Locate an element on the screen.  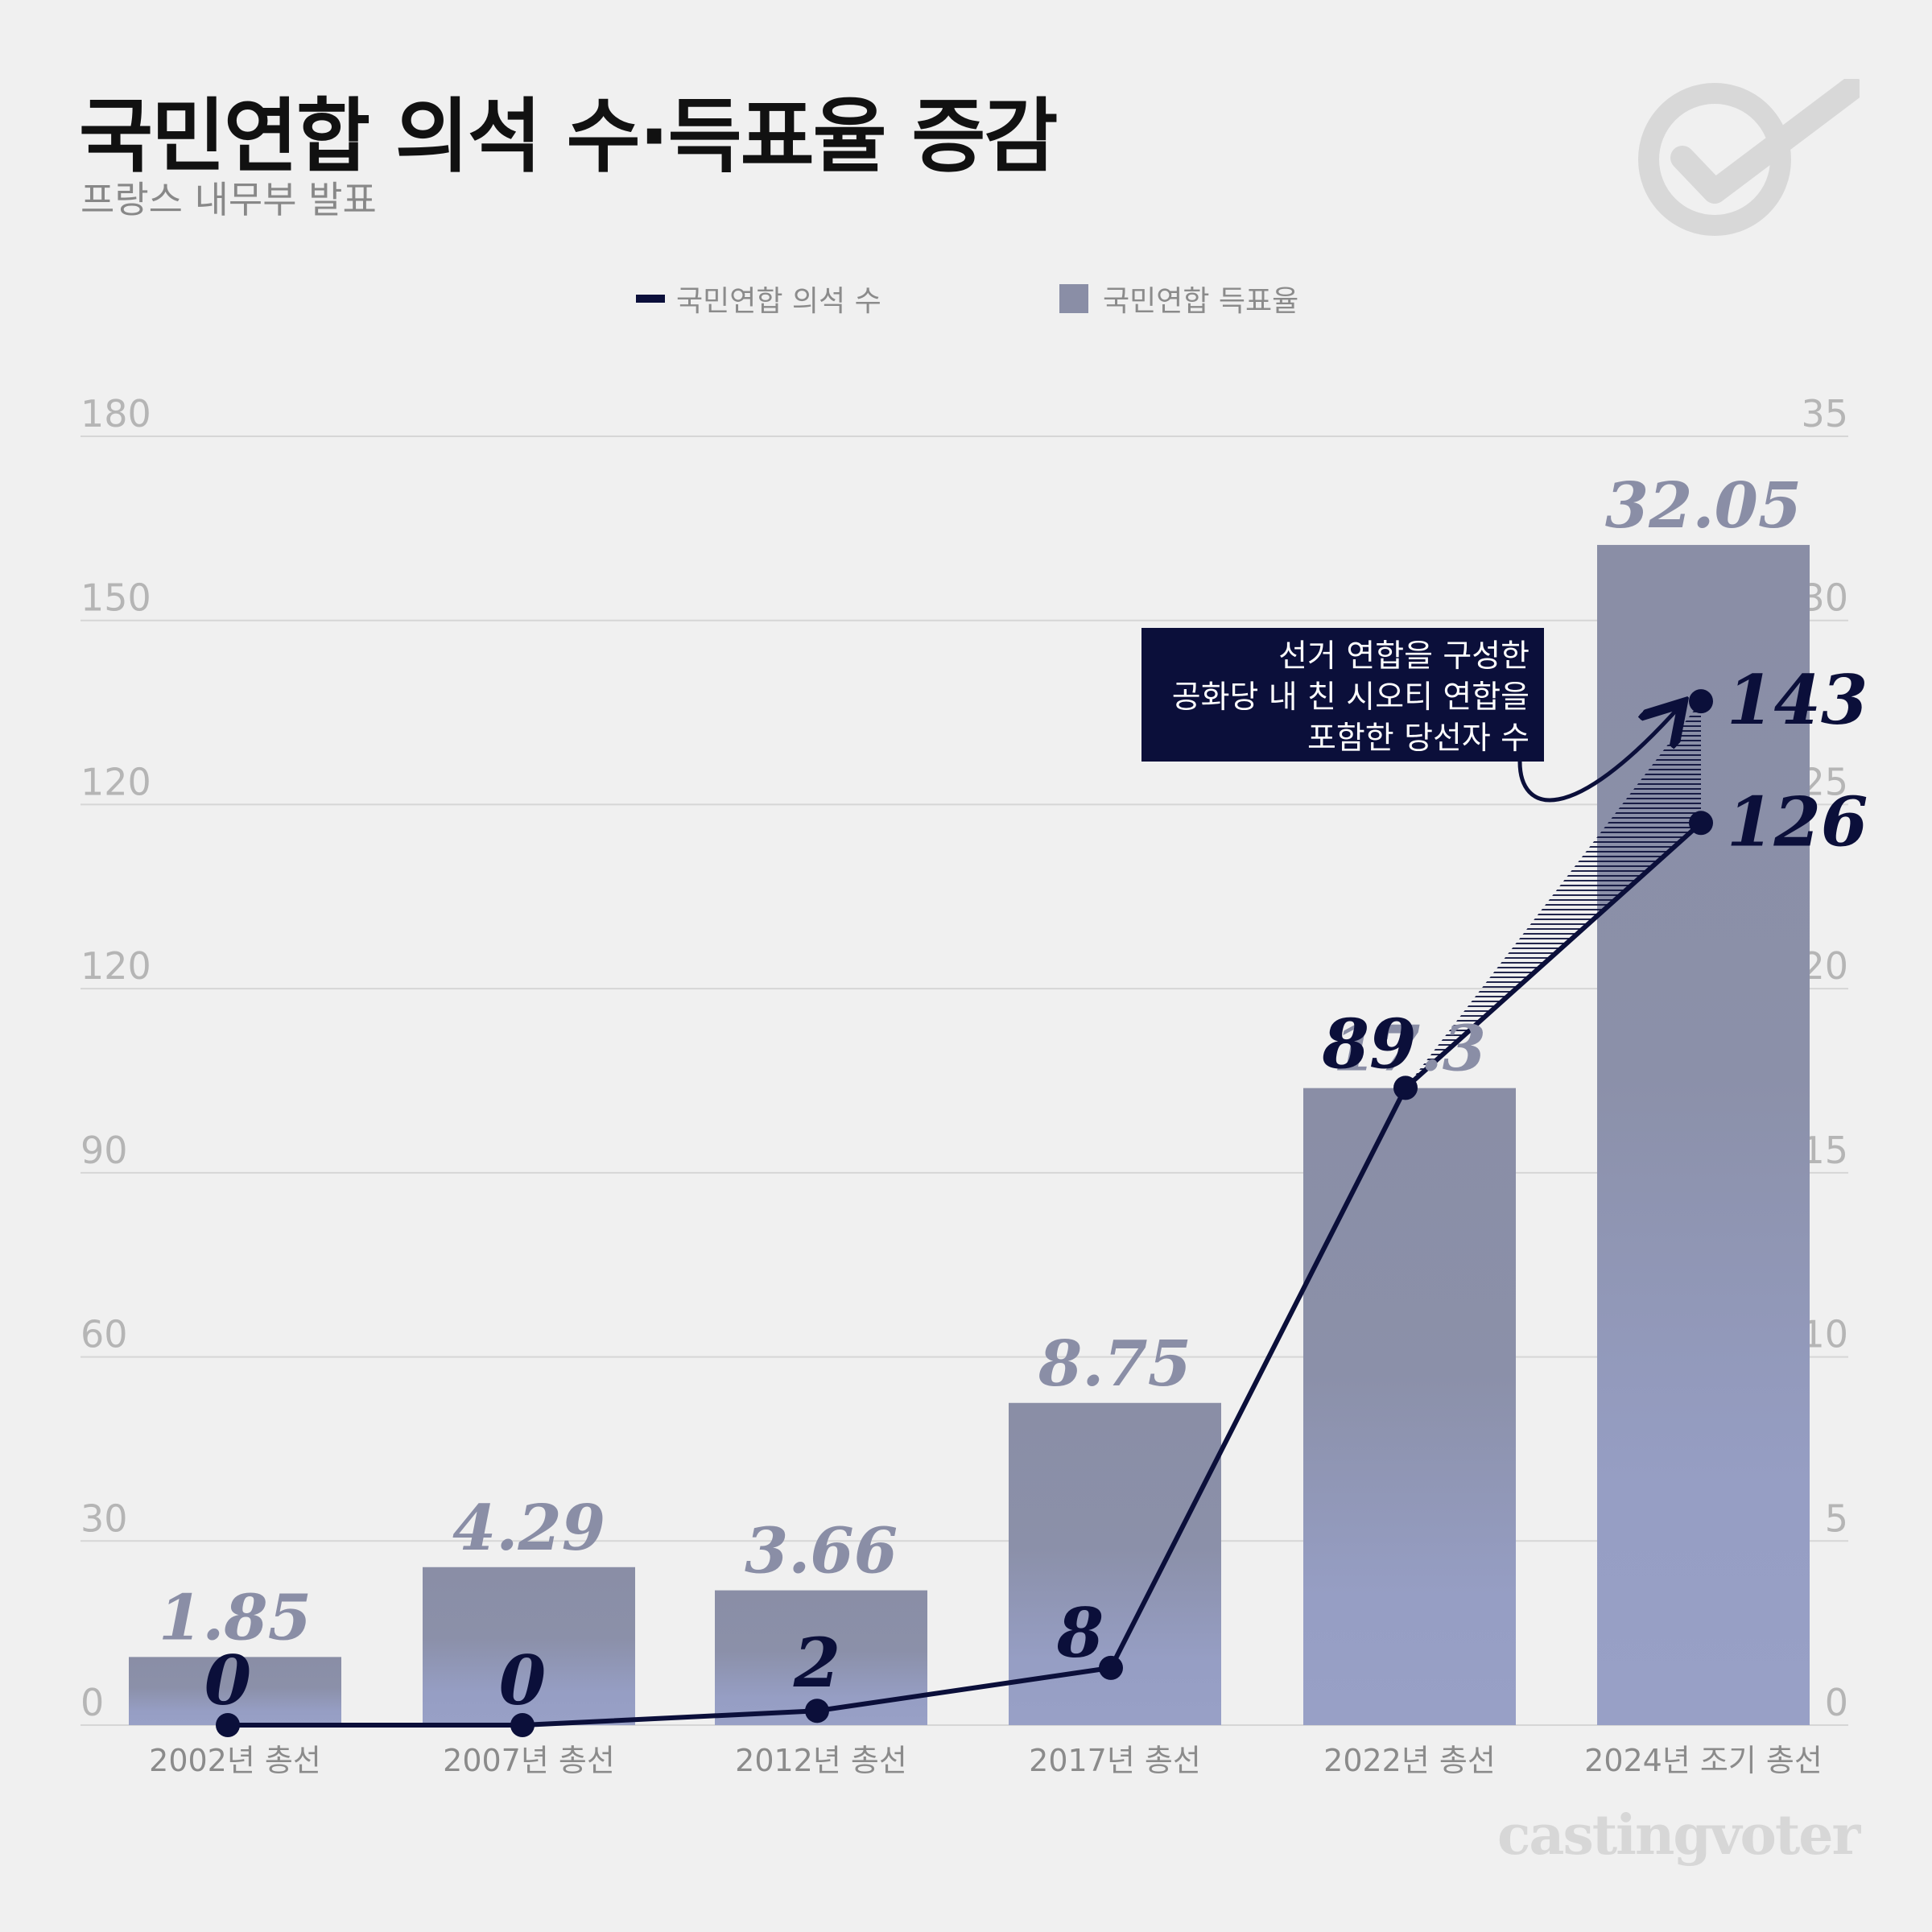
callout-line: 포함한 당선자 수 is located at coordinates (1418, 738).